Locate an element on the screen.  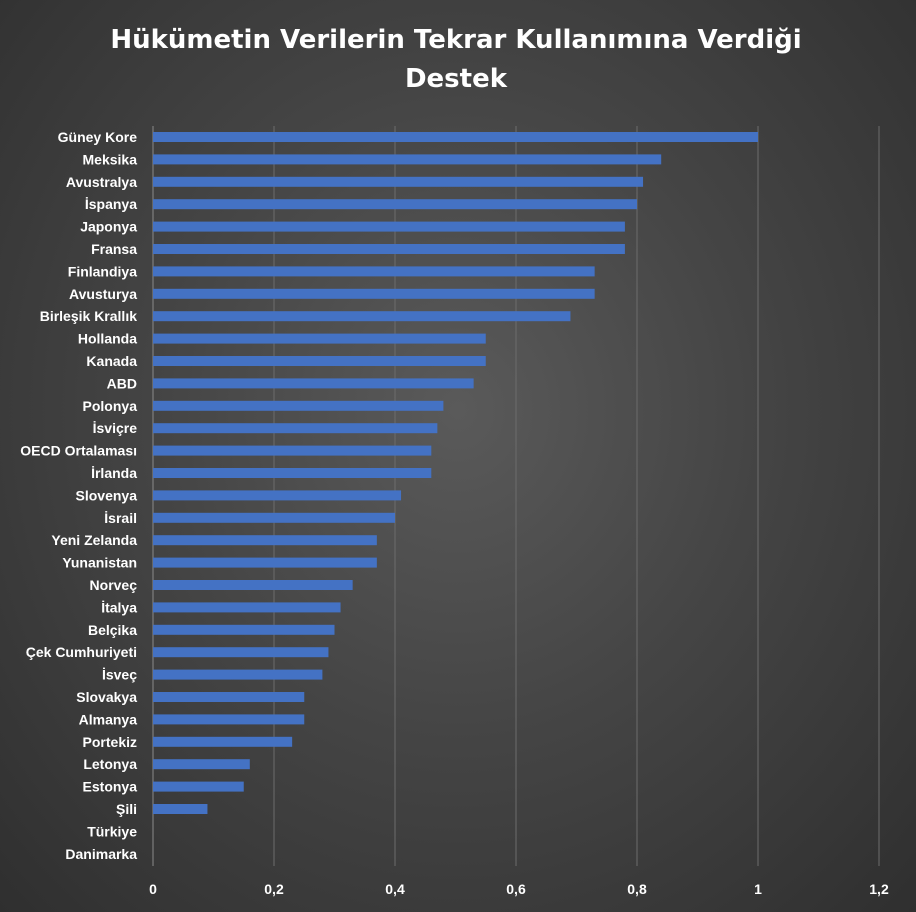
category-label: Slovenya is located at coordinates (107, 495).